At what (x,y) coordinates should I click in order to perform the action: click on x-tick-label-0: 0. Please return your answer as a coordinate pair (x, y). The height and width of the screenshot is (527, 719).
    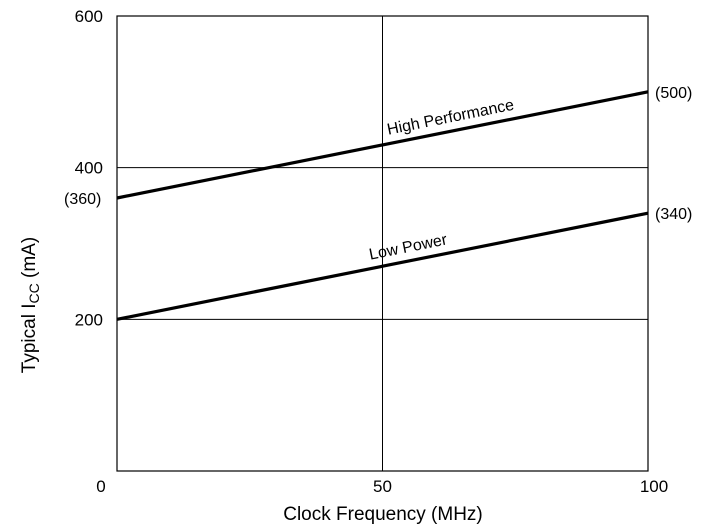
    Looking at the image, I should click on (100, 486).